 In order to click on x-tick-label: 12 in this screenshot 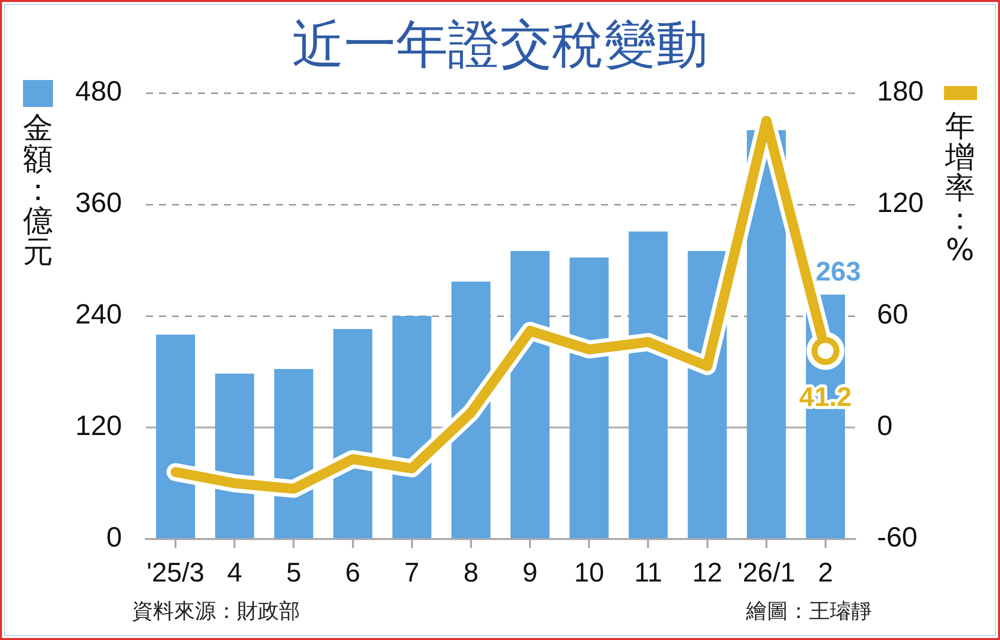, I will do `click(707, 573)`.